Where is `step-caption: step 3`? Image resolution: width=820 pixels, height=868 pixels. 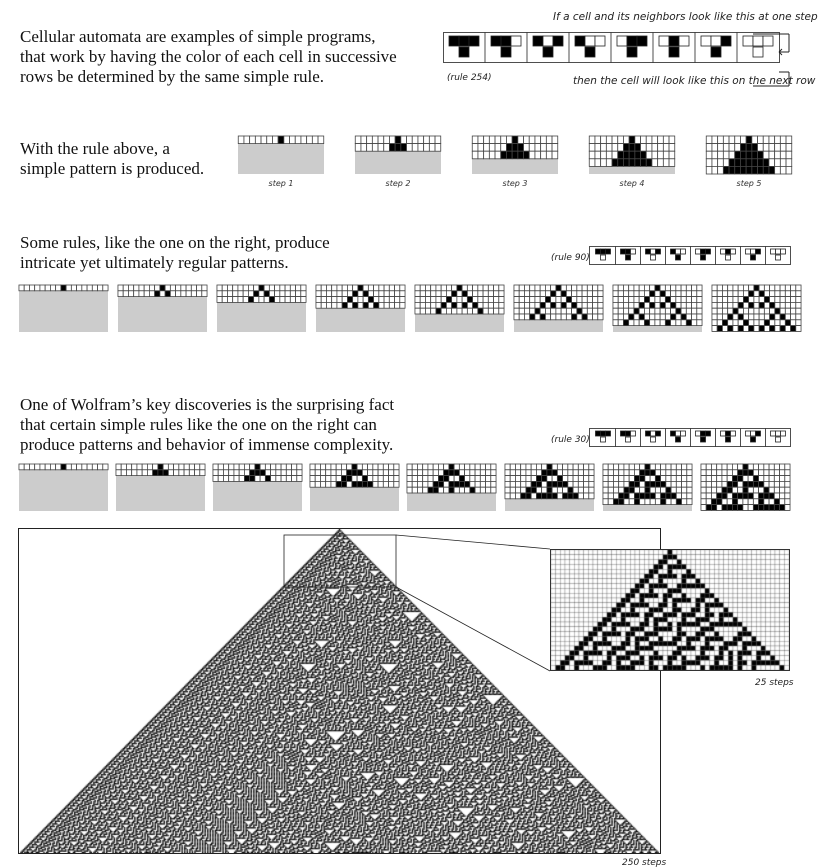 step-caption: step 3 is located at coordinates (515, 183).